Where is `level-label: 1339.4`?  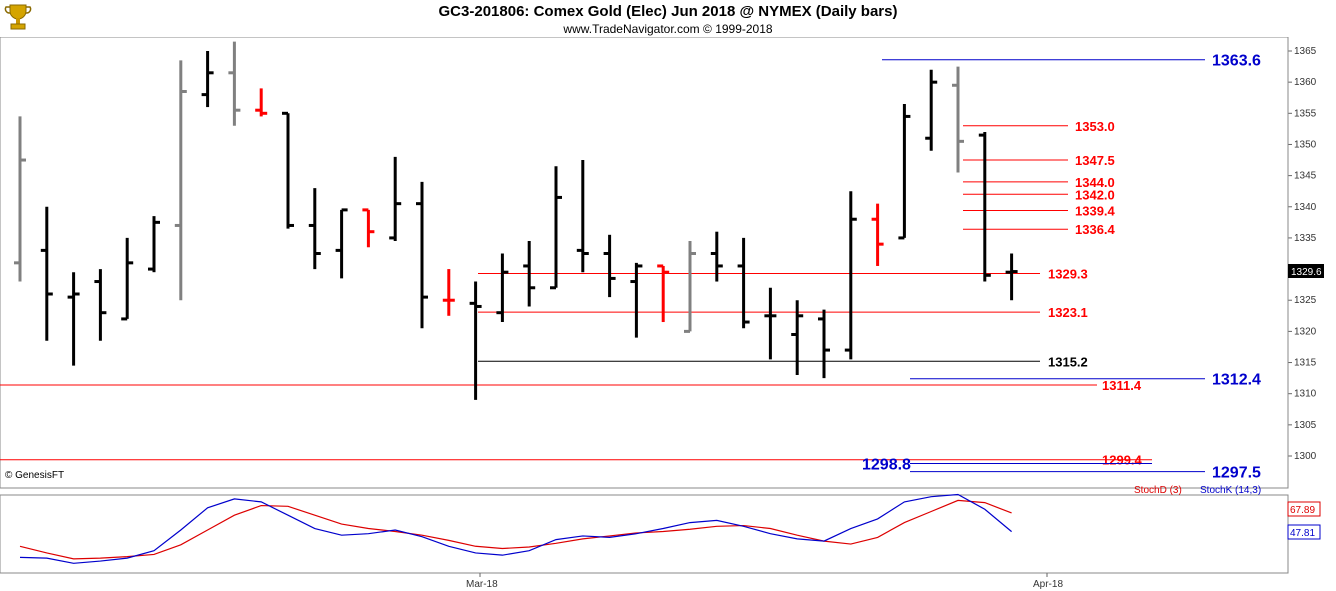 level-label: 1339.4 is located at coordinates (1095, 211).